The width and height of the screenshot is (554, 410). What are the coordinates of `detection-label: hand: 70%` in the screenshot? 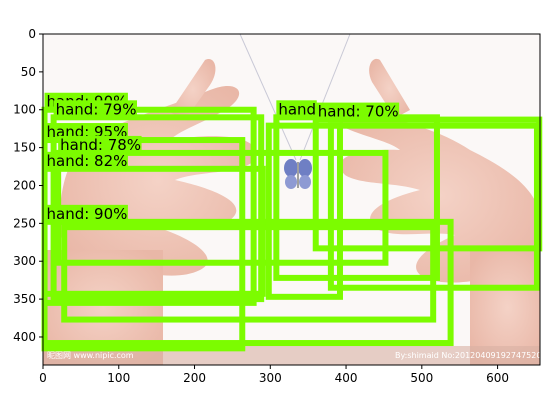 It's located at (358, 112).